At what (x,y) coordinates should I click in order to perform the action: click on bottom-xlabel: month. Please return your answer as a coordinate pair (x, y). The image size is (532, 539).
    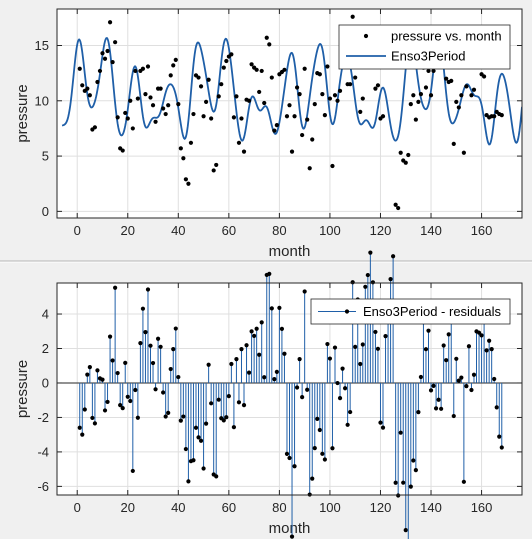
    Looking at the image, I should click on (290, 528).